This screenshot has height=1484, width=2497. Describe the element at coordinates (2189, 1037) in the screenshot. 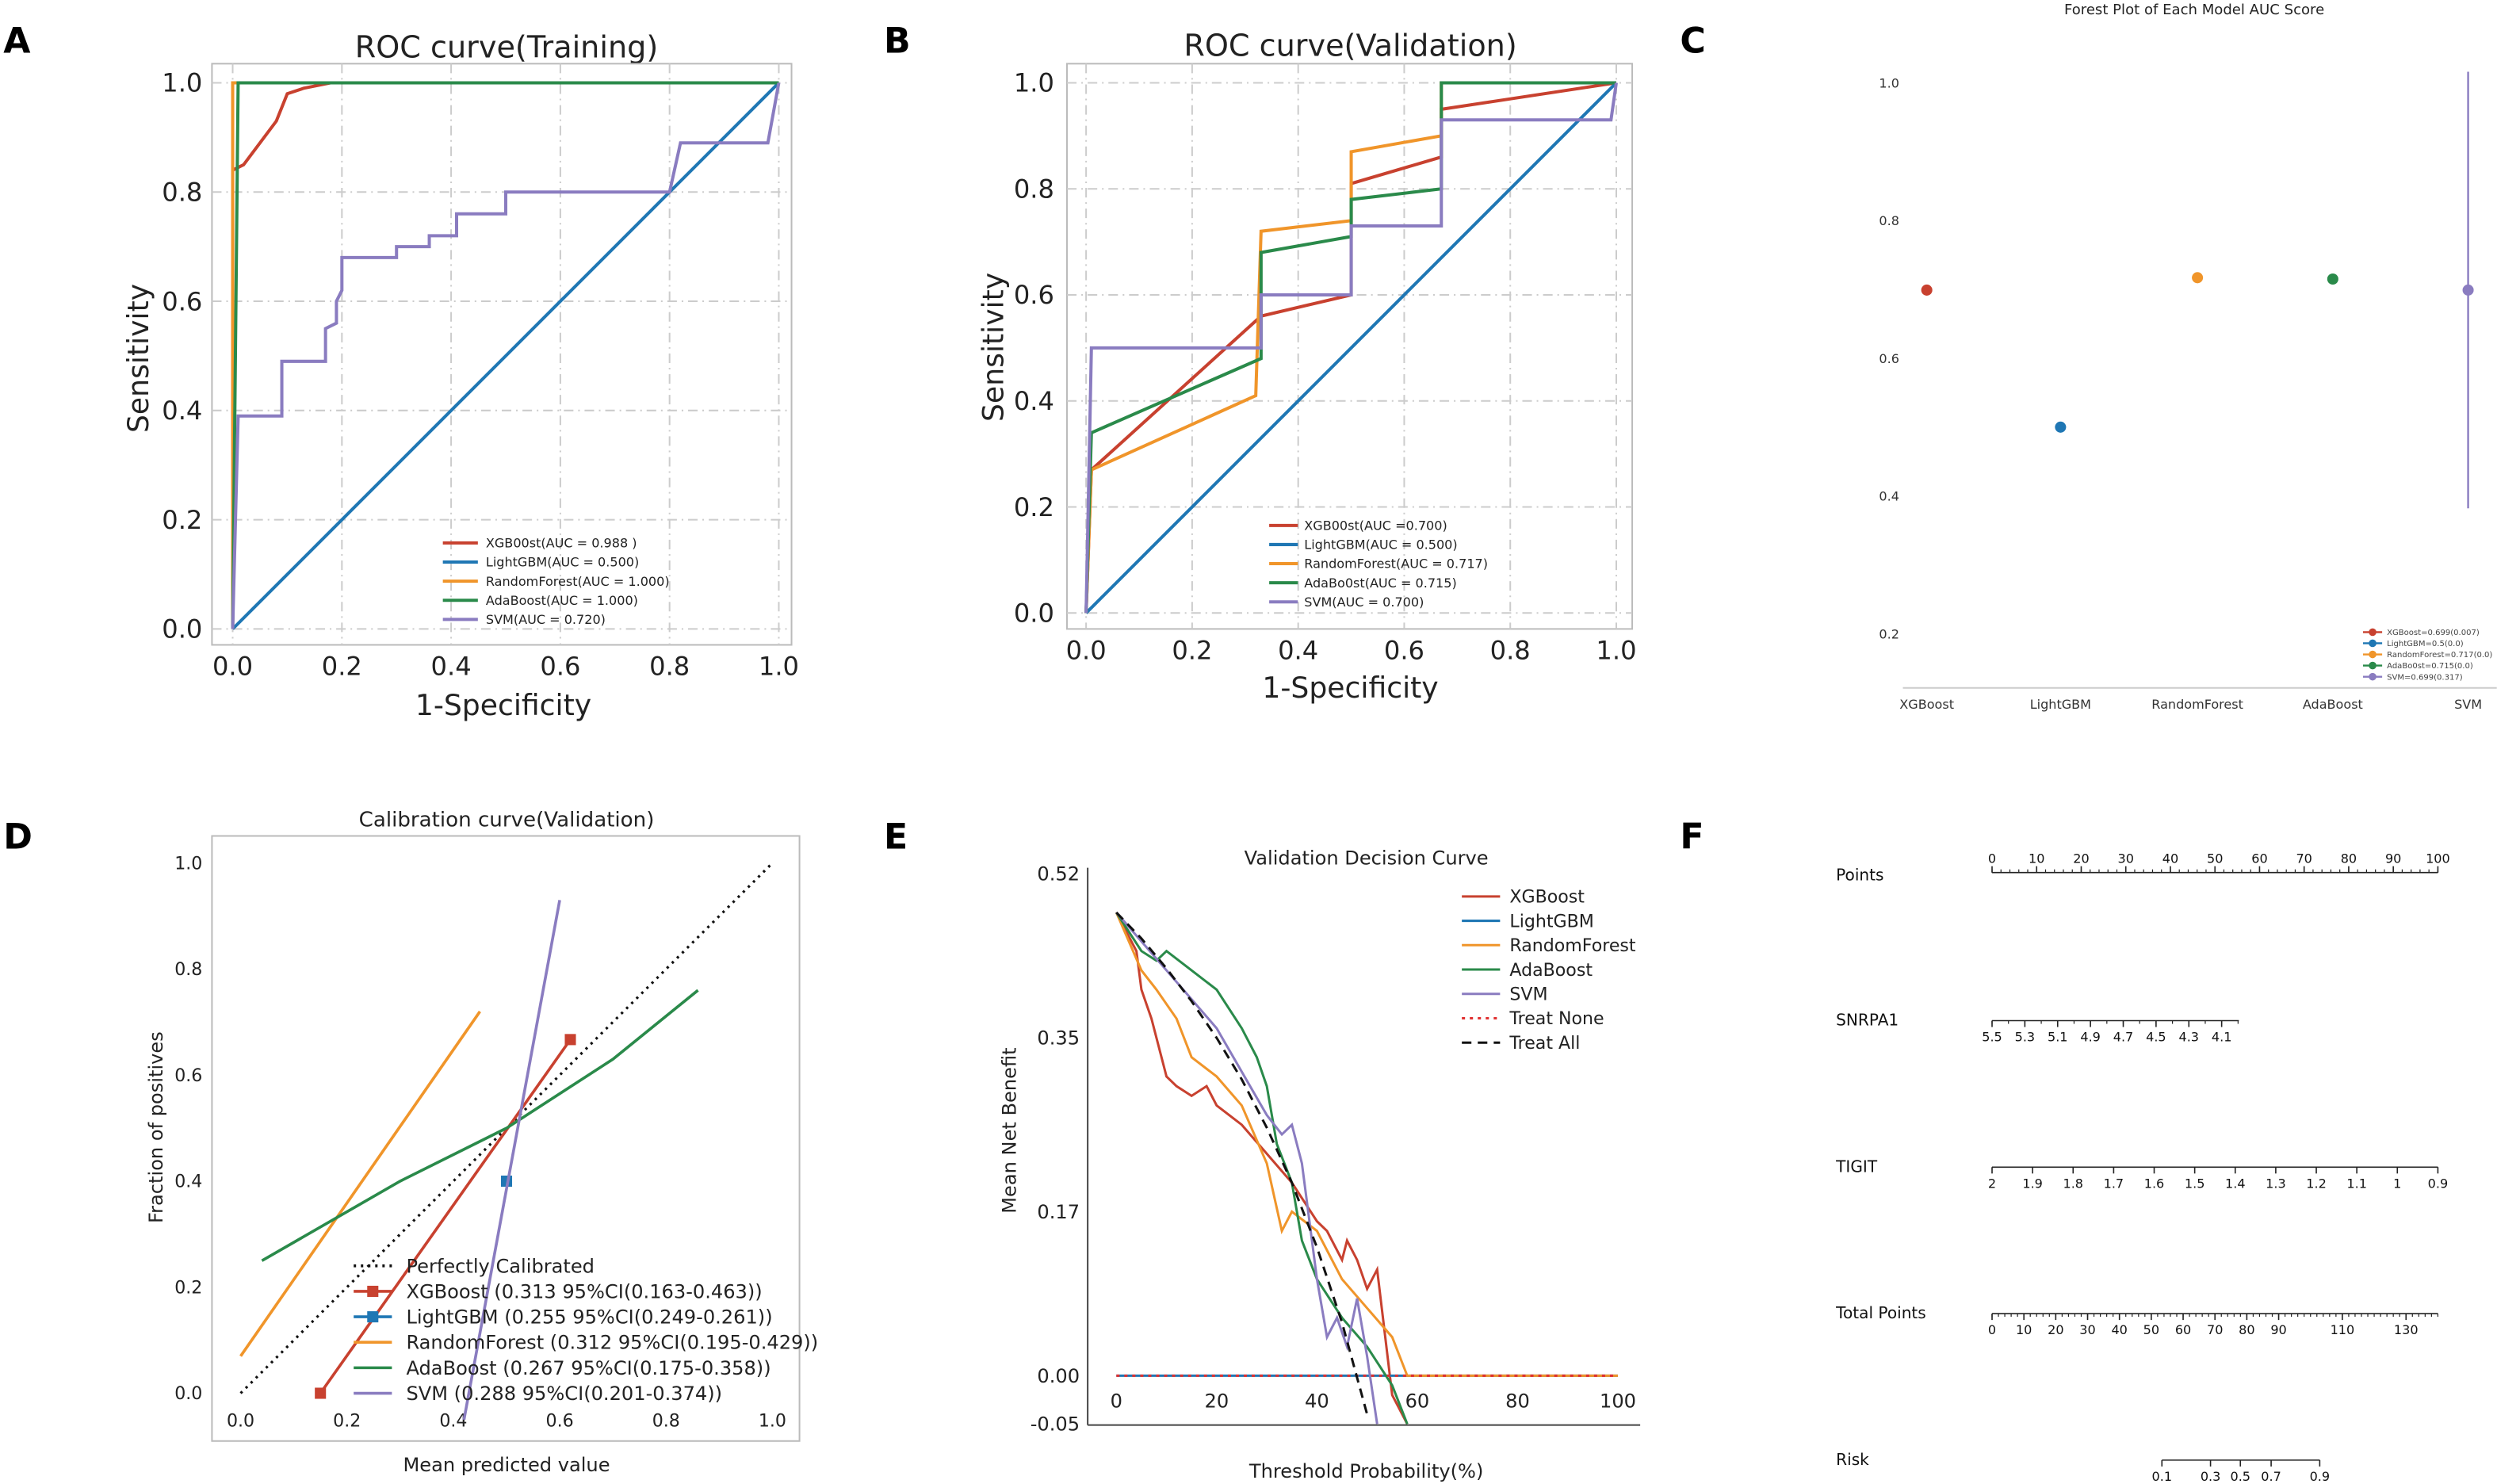

I see `nomogram-snrpa1-tick-label: 4.3` at that location.